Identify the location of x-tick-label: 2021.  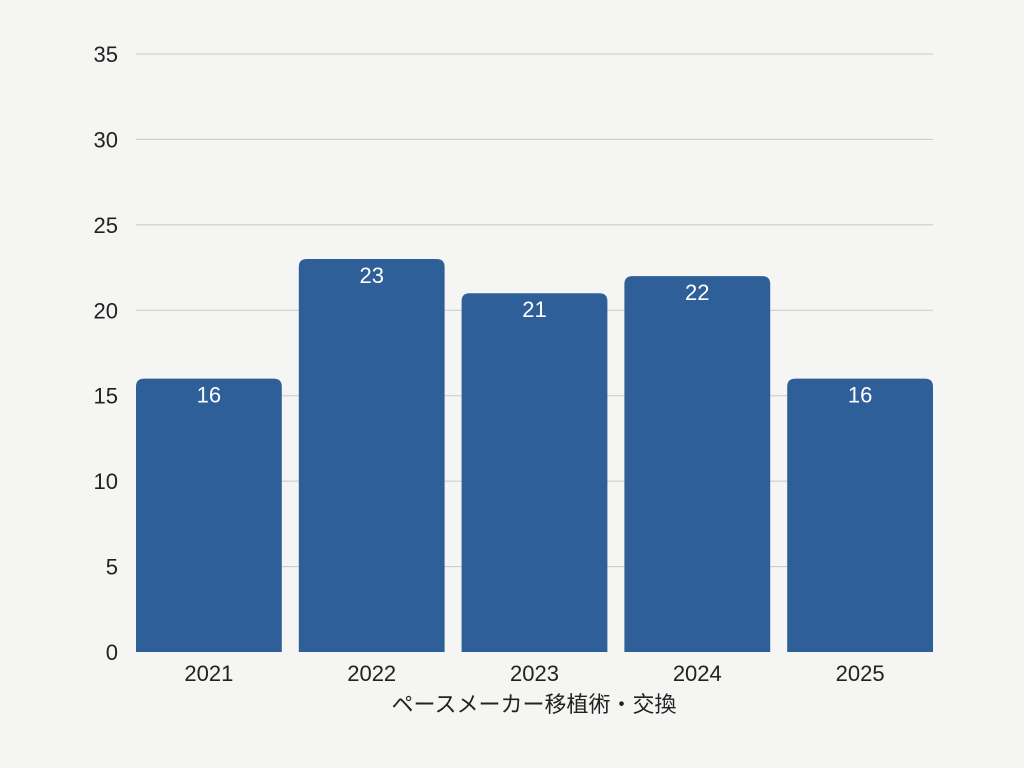
(208, 673).